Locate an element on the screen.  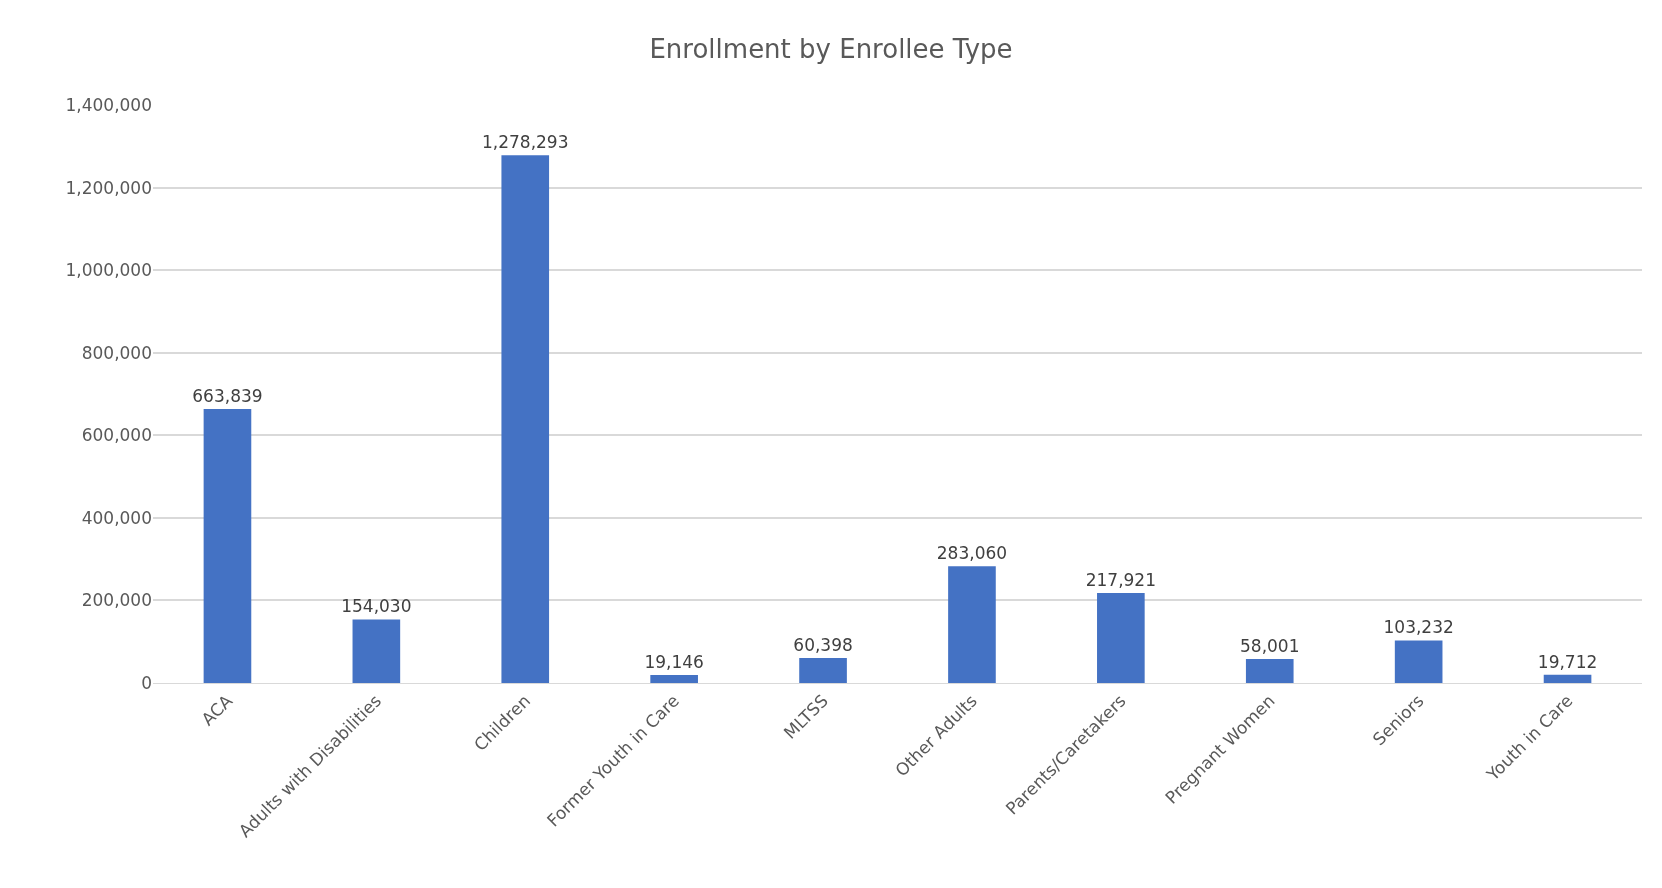
data-label: 1,278,293 is located at coordinates (525, 142).